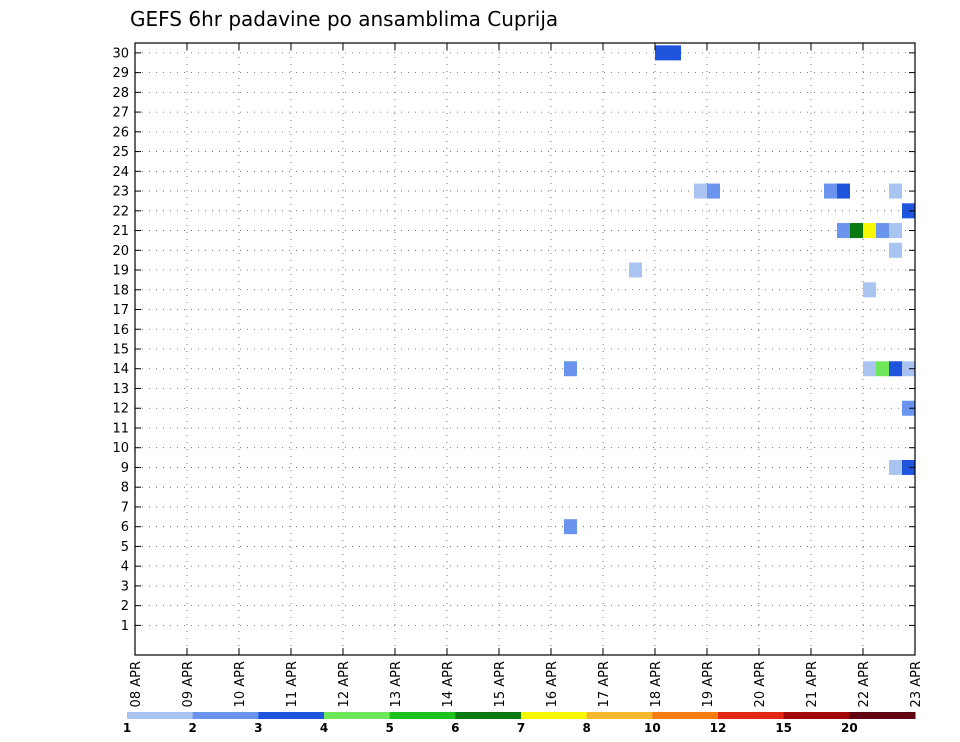  I want to click on y-tick-label: 6, so click(125, 527).